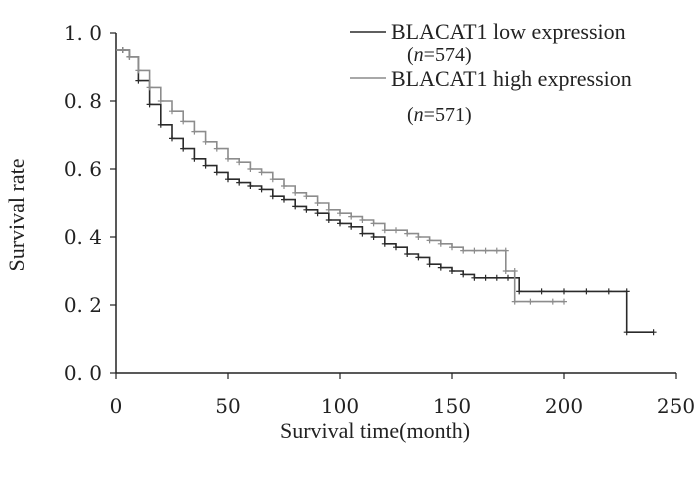 This screenshot has width=700, height=479. Describe the element at coordinates (83, 169) in the screenshot. I see `y-tick-label: 0. 6` at that location.